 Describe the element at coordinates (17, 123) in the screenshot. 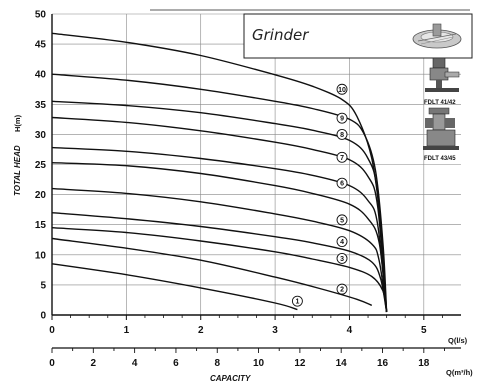

I see `y-axis-unit: H(m)` at that location.